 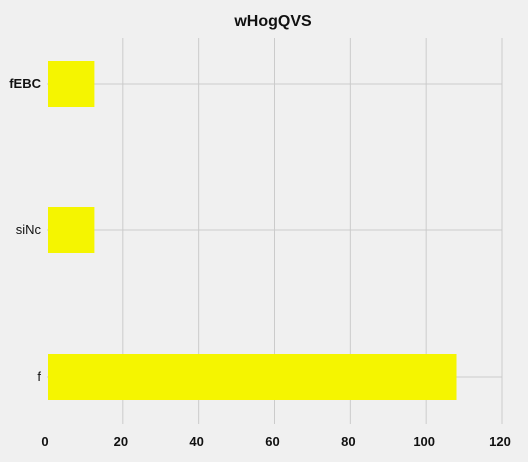 I want to click on x-tick-label: 40, so click(x=196, y=441).